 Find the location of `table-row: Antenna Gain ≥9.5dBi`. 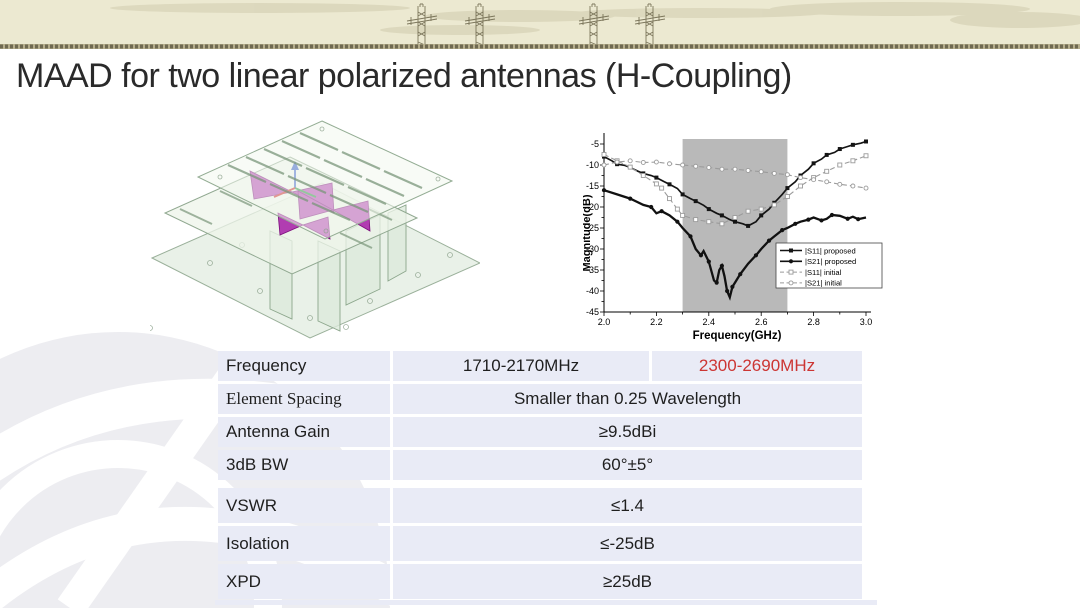

table-row: Antenna Gain ≥9.5dBi is located at coordinates (540, 432).